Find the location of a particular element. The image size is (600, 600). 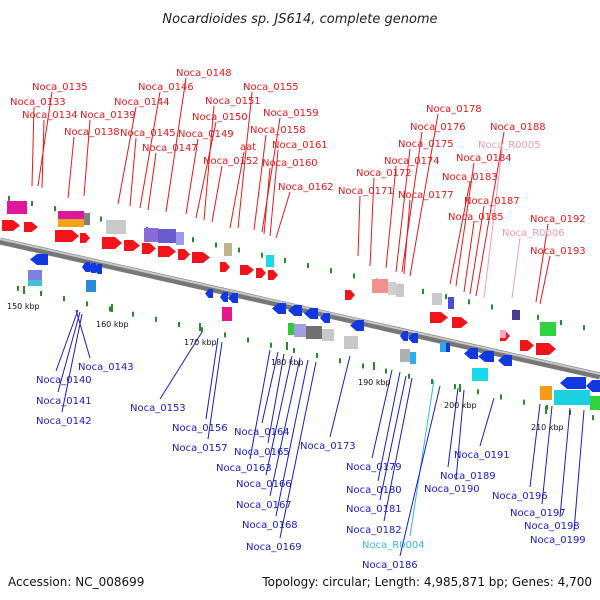

lower-gene-label: Noca_0167 is located at coordinates (264, 505).